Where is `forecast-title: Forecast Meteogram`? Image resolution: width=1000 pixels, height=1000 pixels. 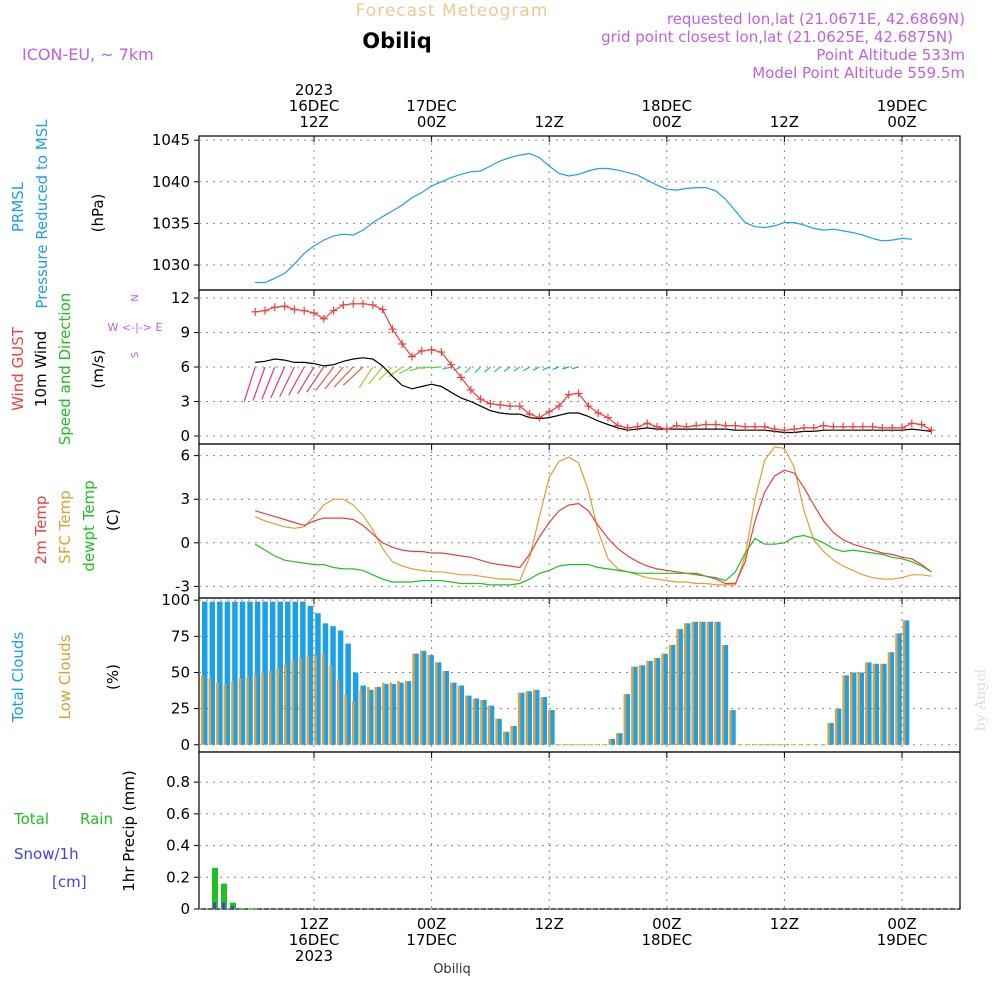 forecast-title: Forecast Meteogram is located at coordinates (452, 11).